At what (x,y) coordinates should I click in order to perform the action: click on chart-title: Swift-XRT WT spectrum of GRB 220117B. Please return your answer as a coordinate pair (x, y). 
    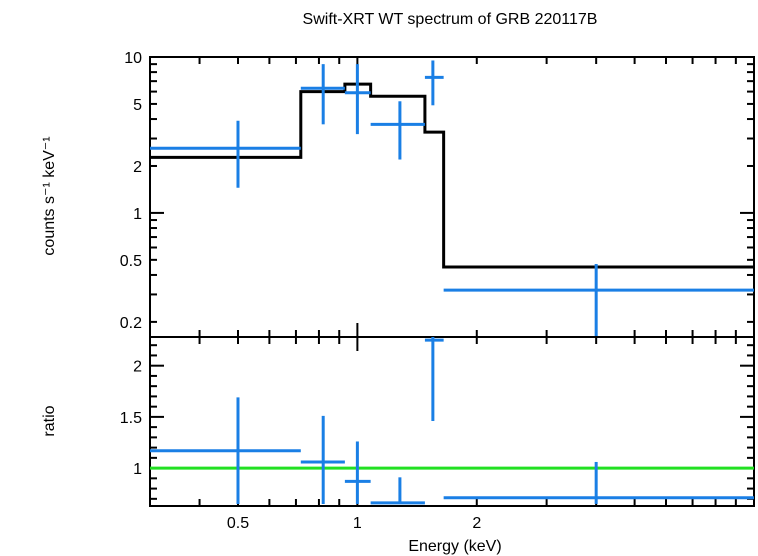
    Looking at the image, I should click on (450, 19).